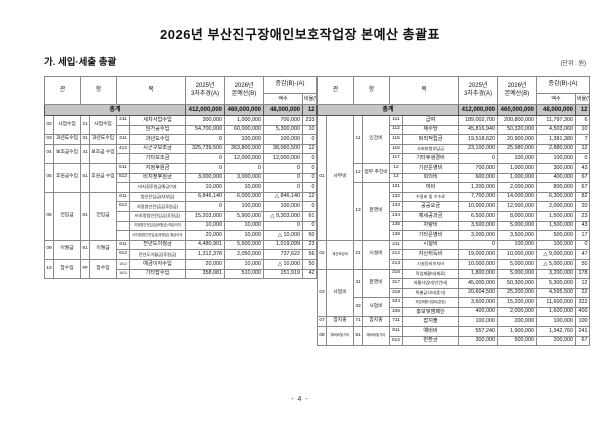  I want to click on table-cell: 기관운영비, so click(431, 168).